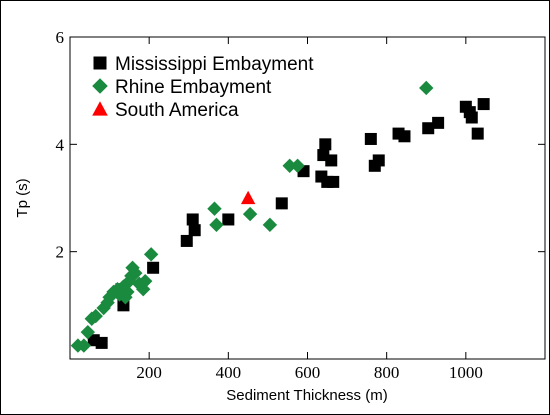  What do you see at coordinates (214, 64) in the screenshot?
I see `legend-label: Mississippi Embayment` at bounding box center [214, 64].